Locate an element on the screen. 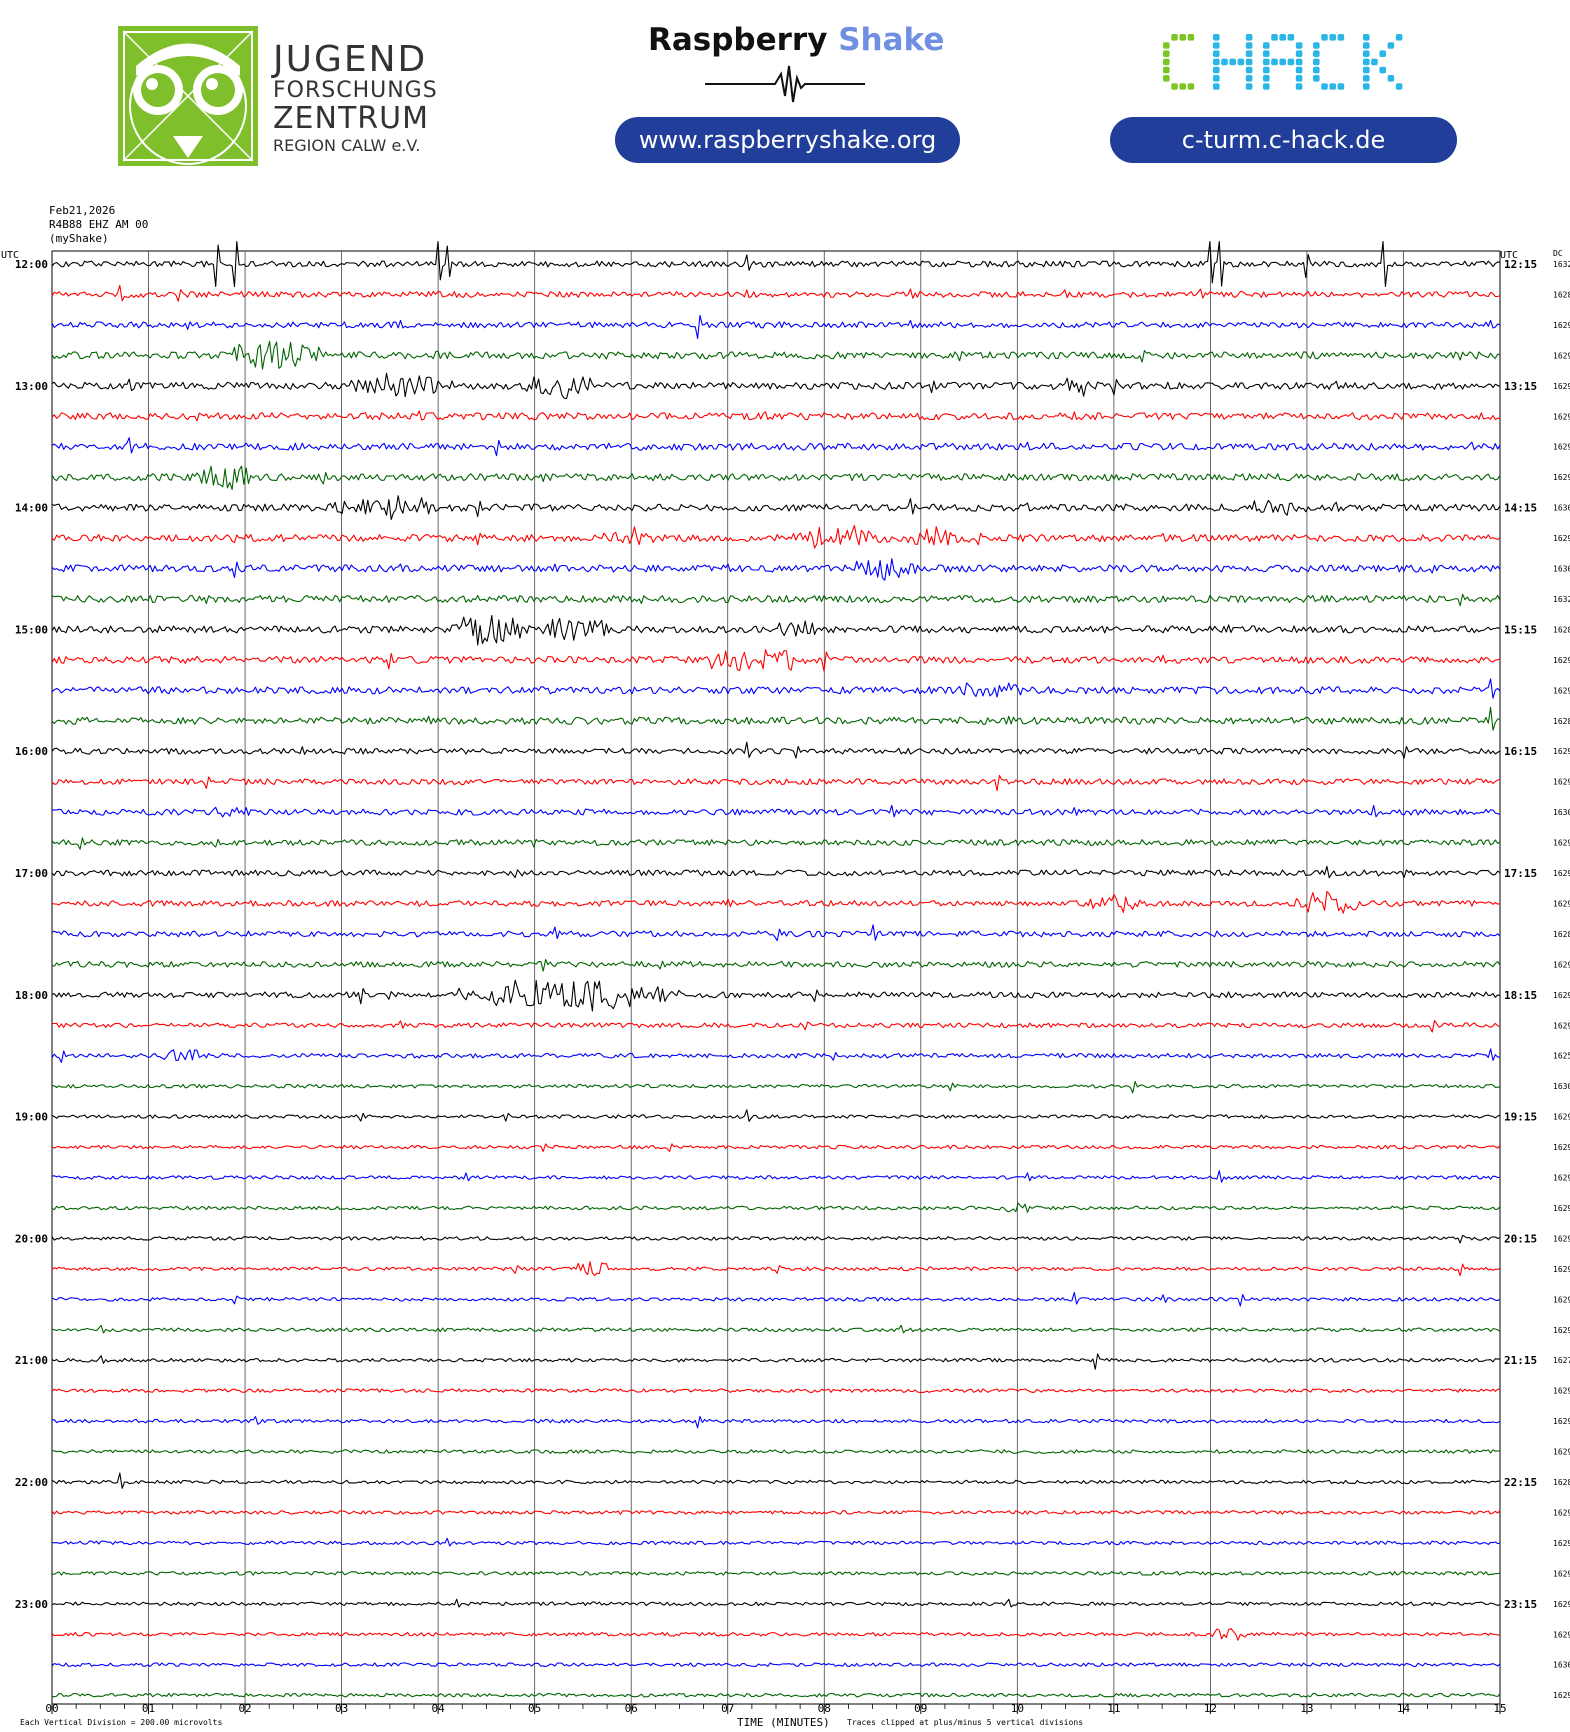 The height and width of the screenshot is (1732, 1570). hour-label-left: 21:00 is located at coordinates (31, 1360).